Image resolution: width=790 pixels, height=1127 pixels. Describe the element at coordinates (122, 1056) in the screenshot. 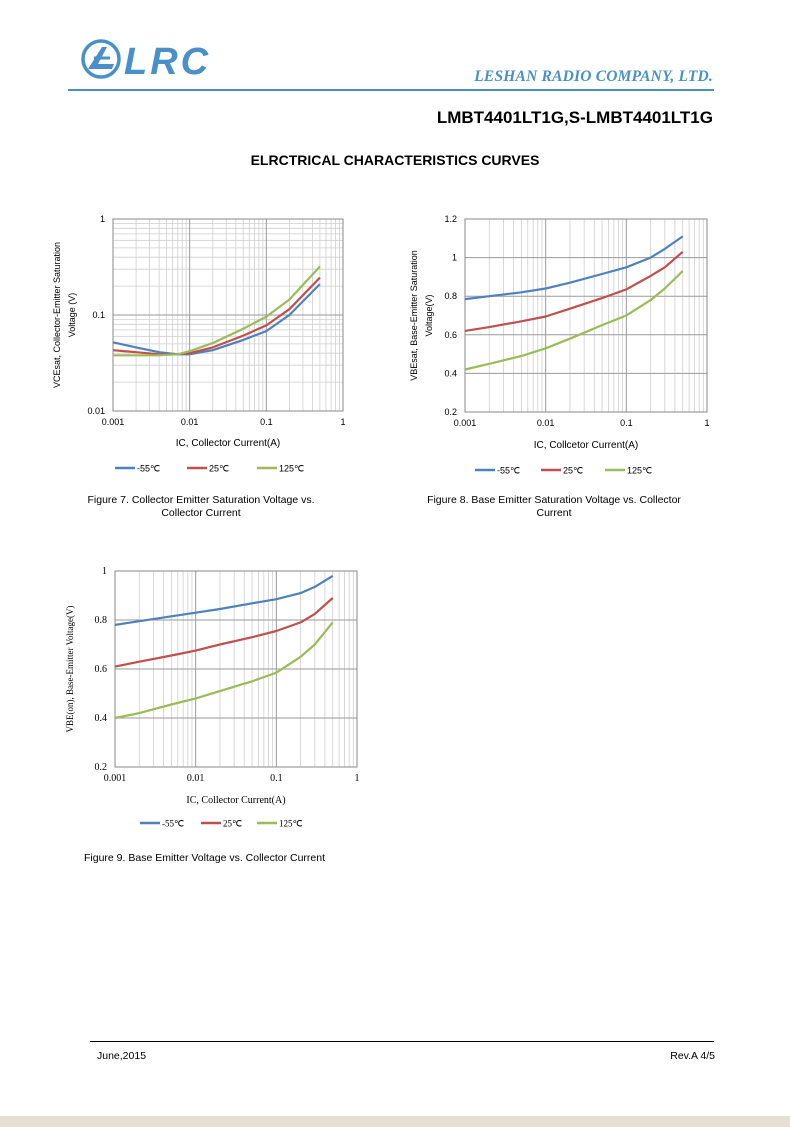

I see `footer-date: June,2015` at that location.